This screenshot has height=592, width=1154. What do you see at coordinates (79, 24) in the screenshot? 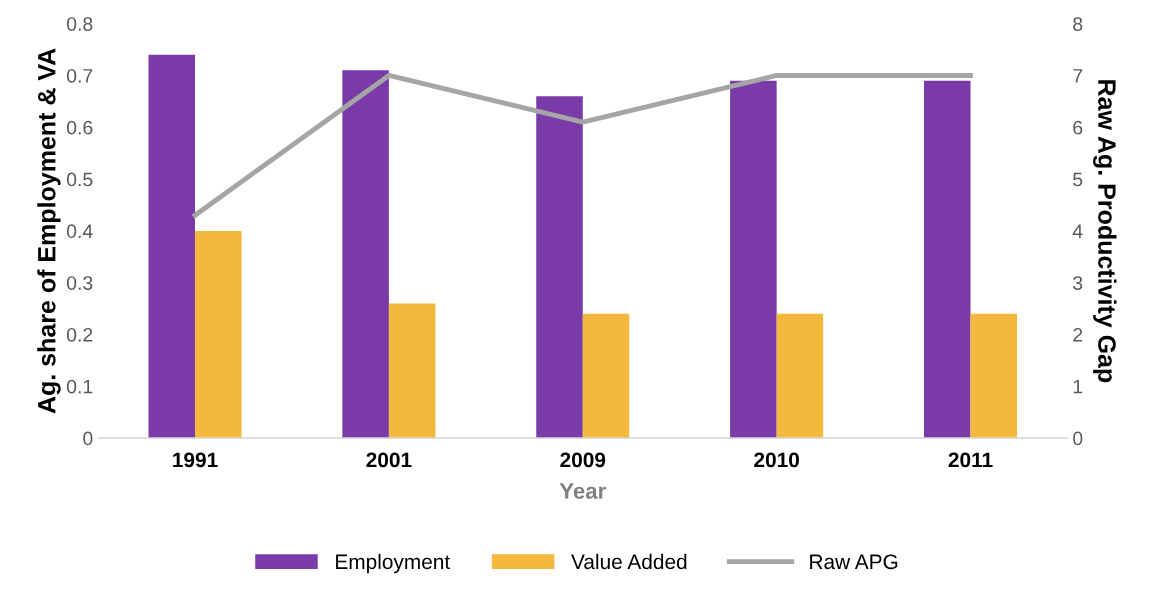
I see `y-tick-label: 0.8` at bounding box center [79, 24].